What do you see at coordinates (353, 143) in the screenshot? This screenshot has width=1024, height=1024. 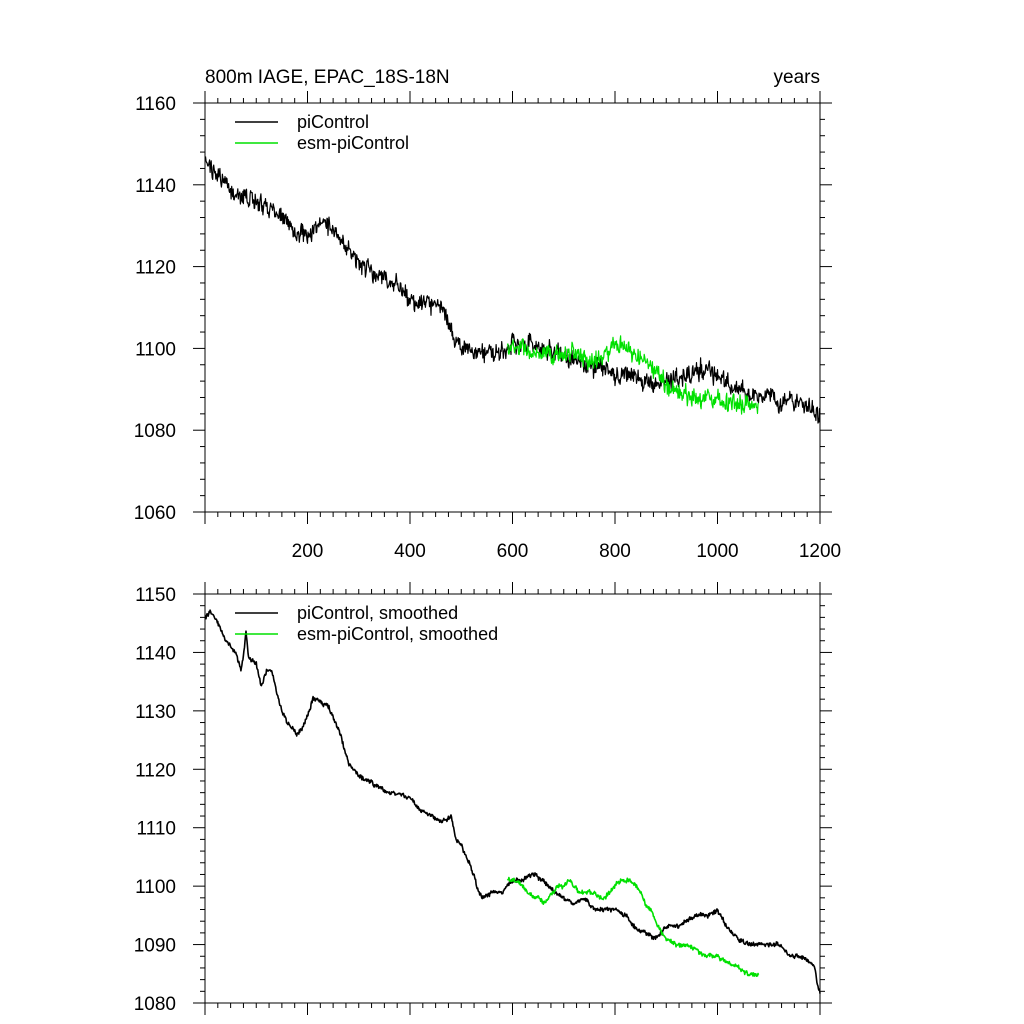 I see `legend-label: esm-piControl` at bounding box center [353, 143].